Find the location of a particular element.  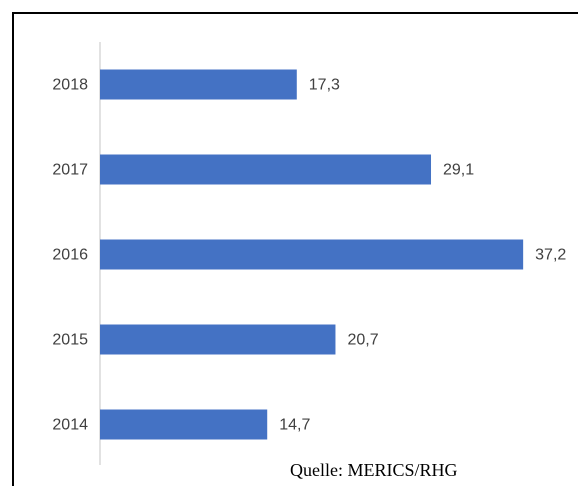

source-note: Quelle: MERICS/RHG is located at coordinates (374, 470).